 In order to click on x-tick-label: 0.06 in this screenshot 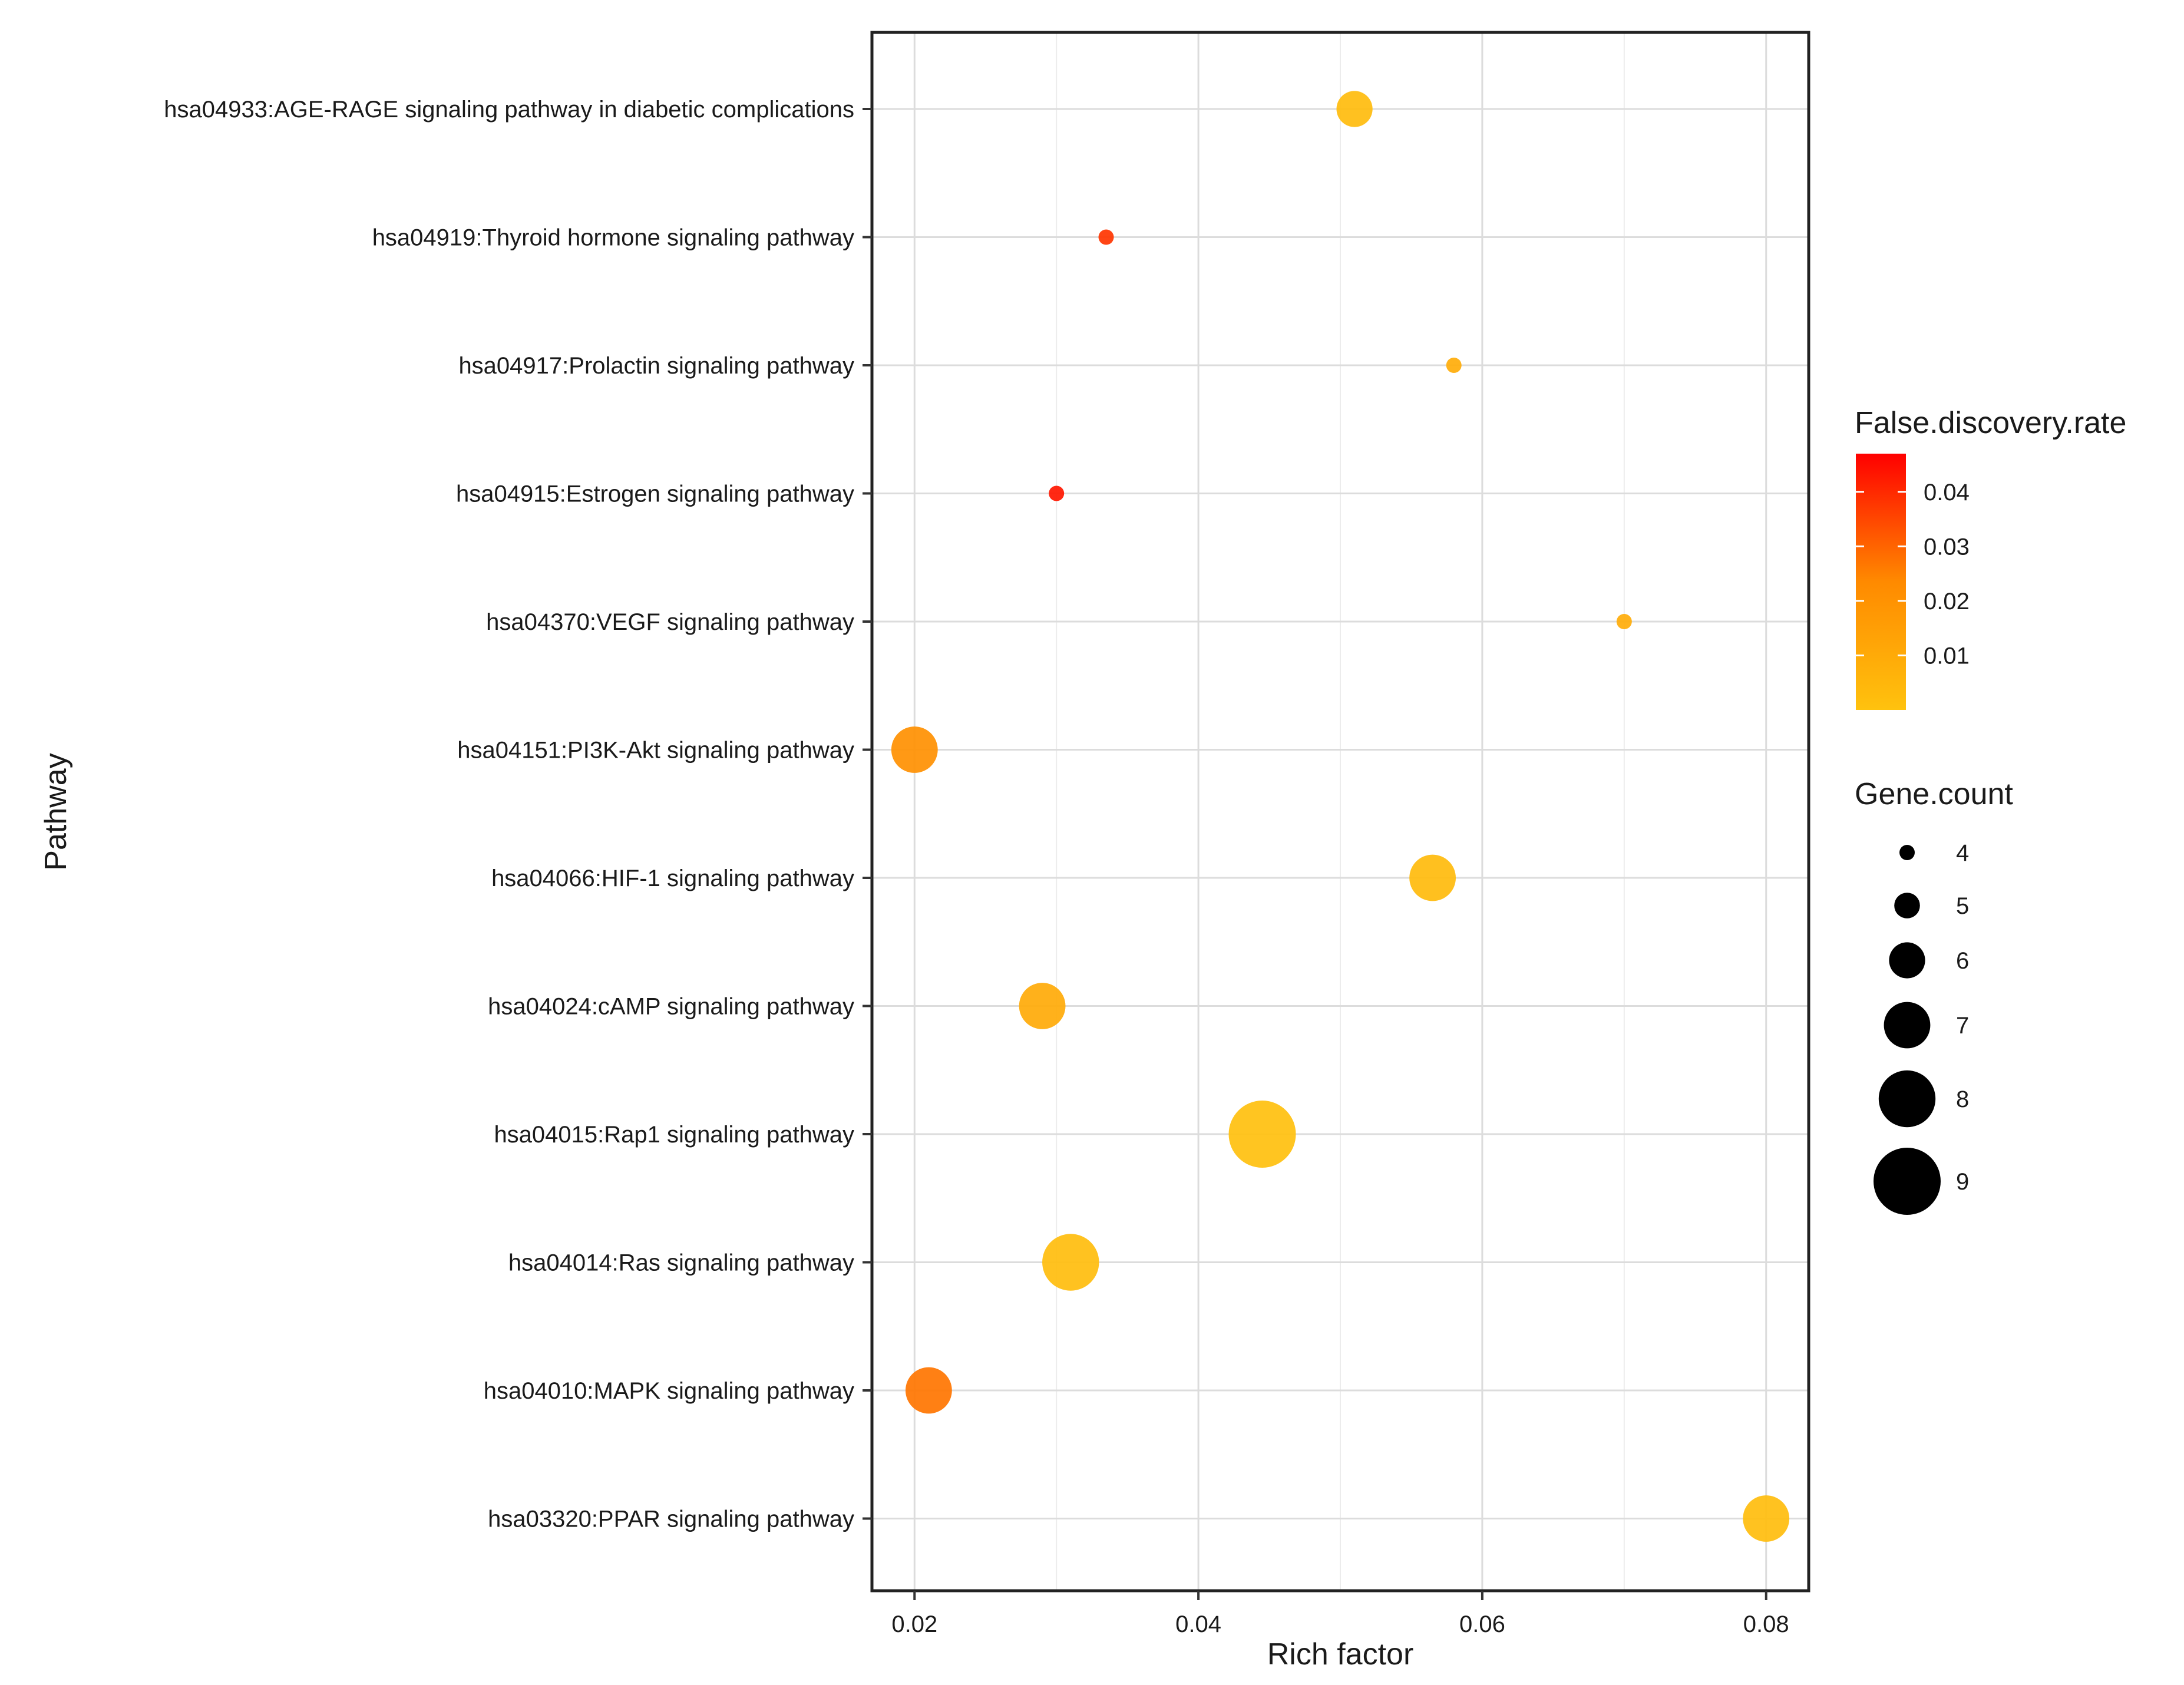, I will do `click(1482, 1624)`.